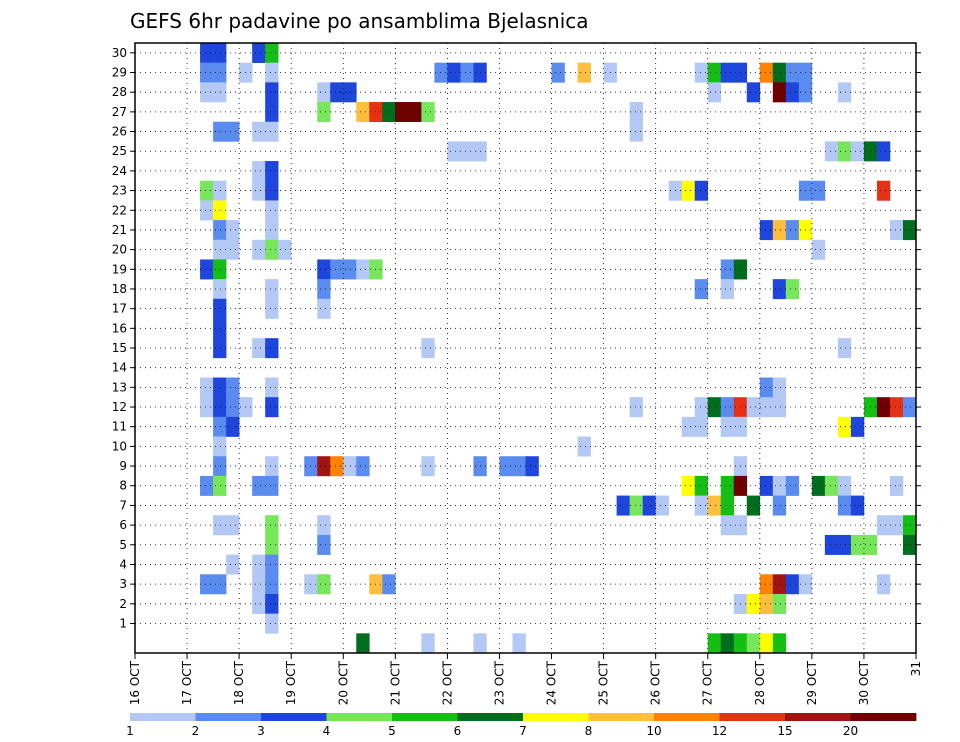  Describe the element at coordinates (119, 191) in the screenshot. I see `y-tick-label: 23` at that location.